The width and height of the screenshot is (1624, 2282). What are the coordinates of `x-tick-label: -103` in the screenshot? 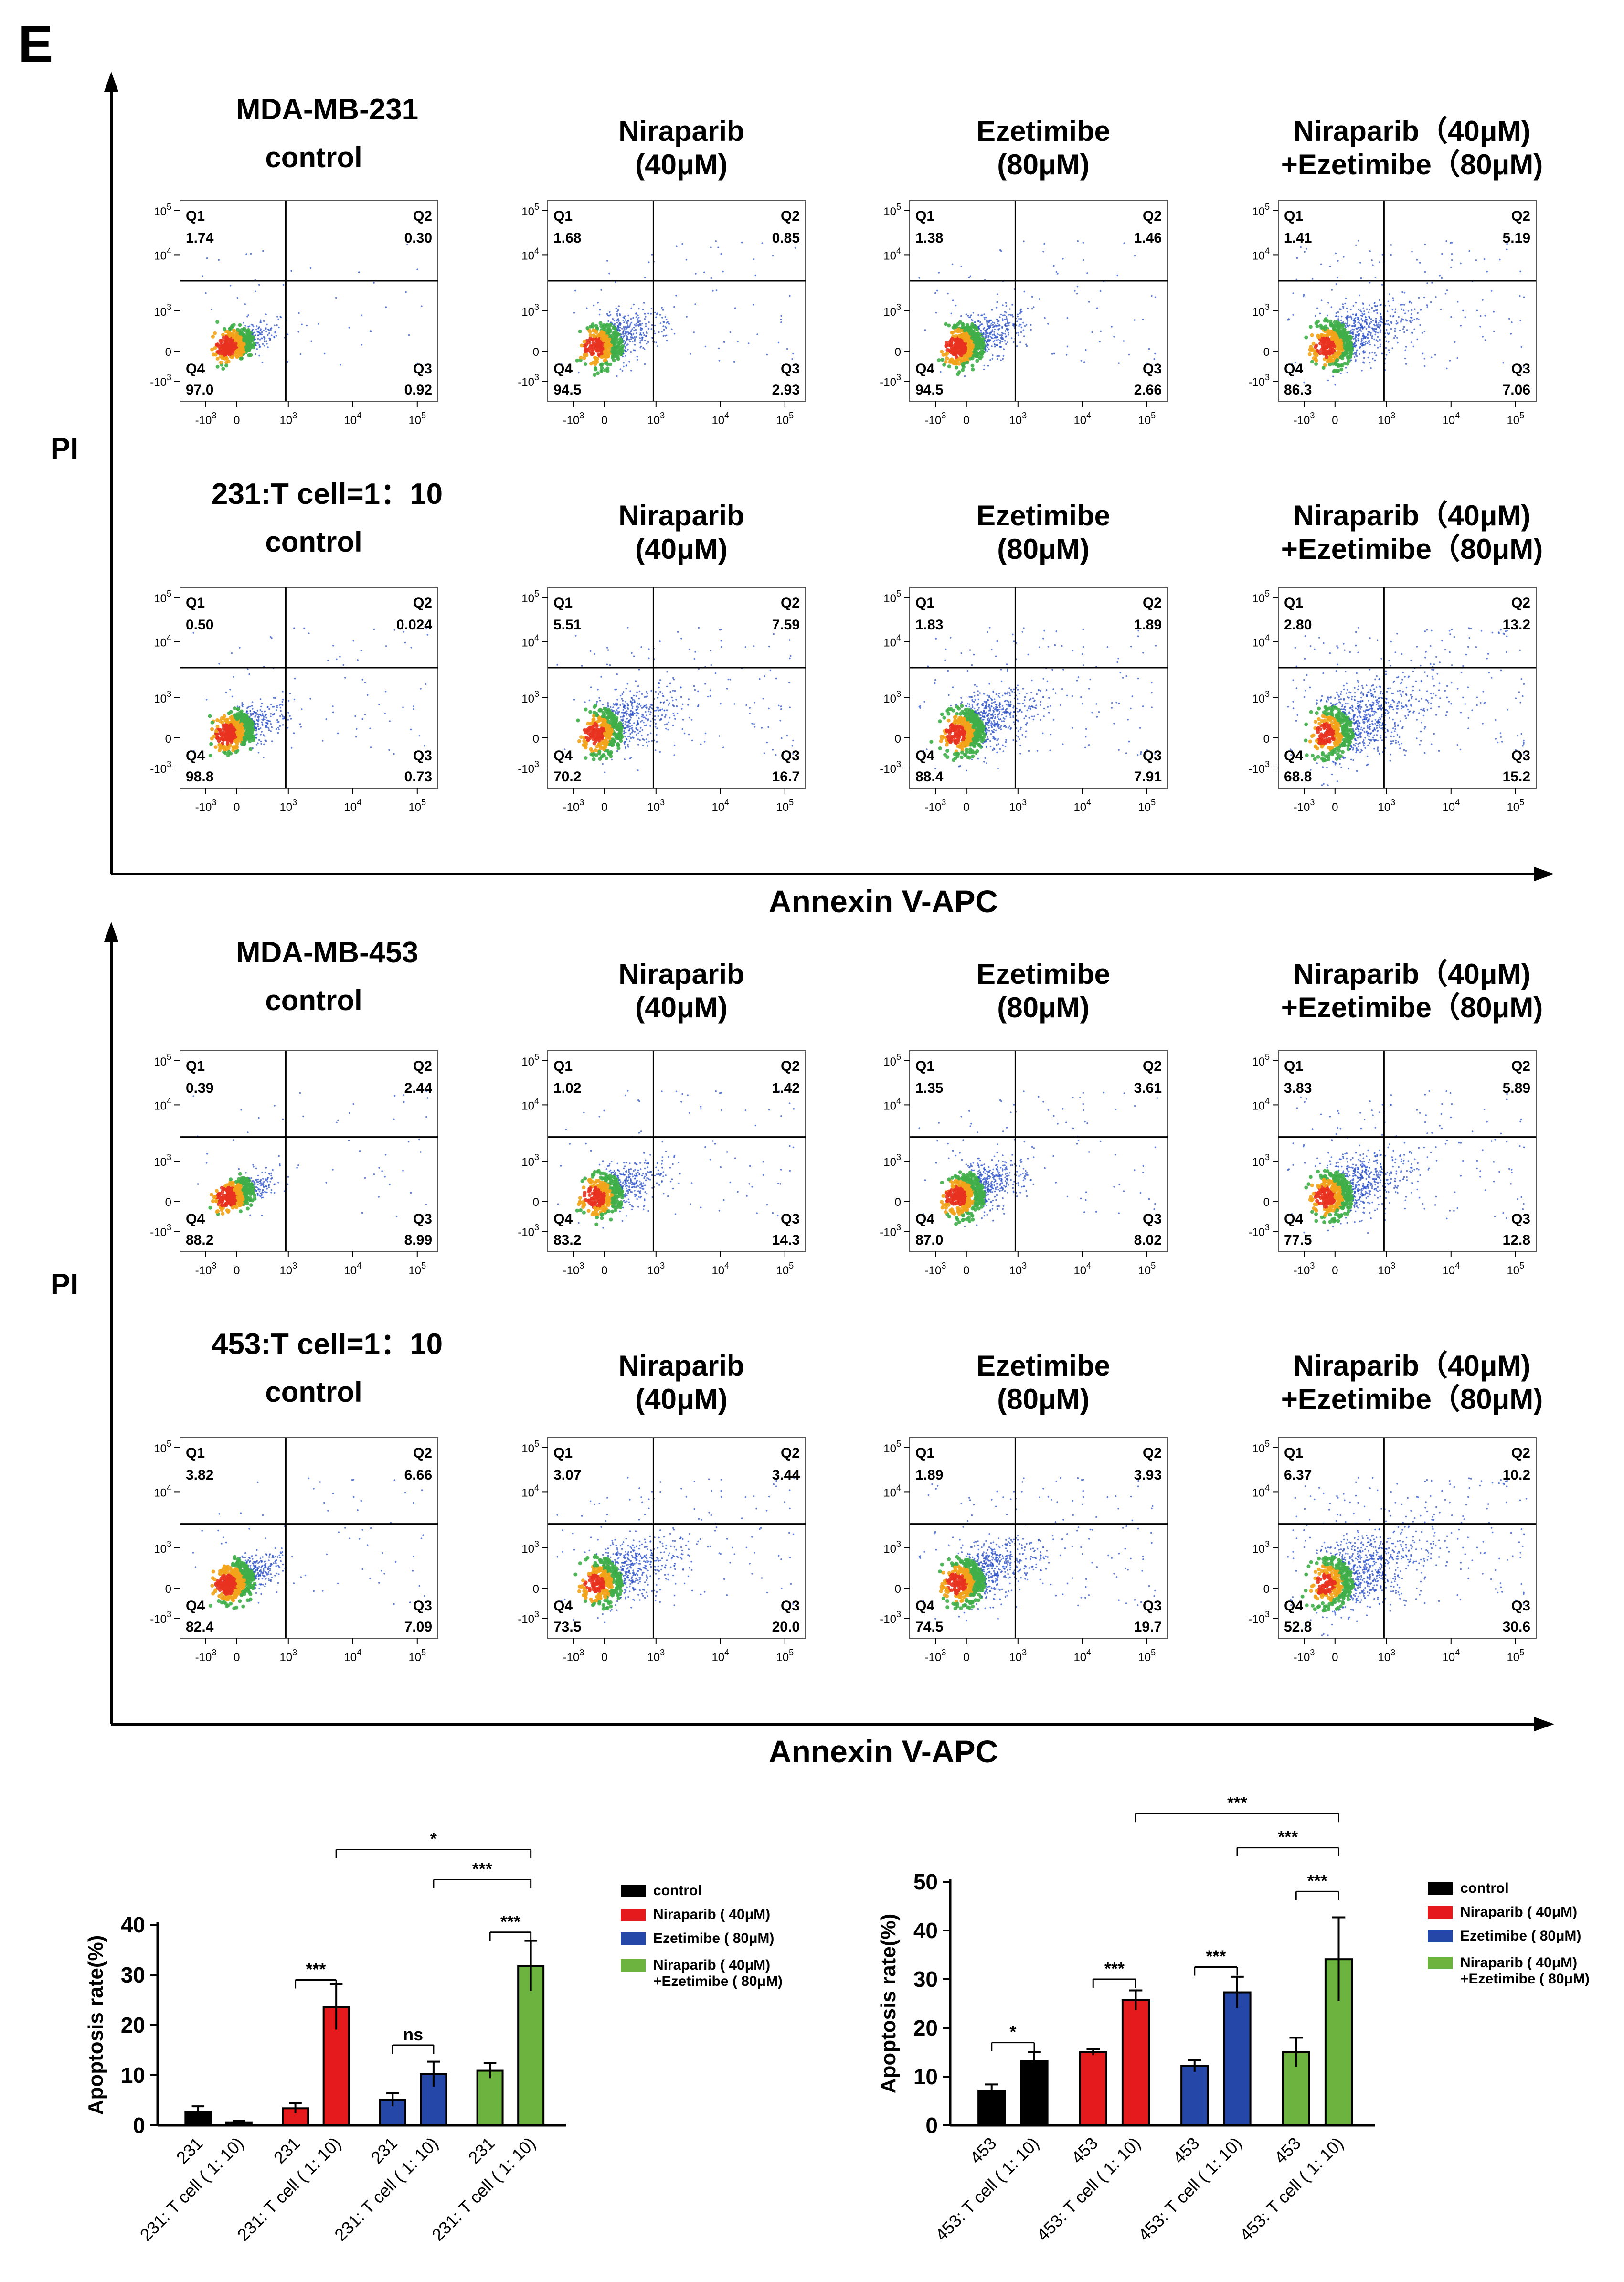 It's located at (573, 419).